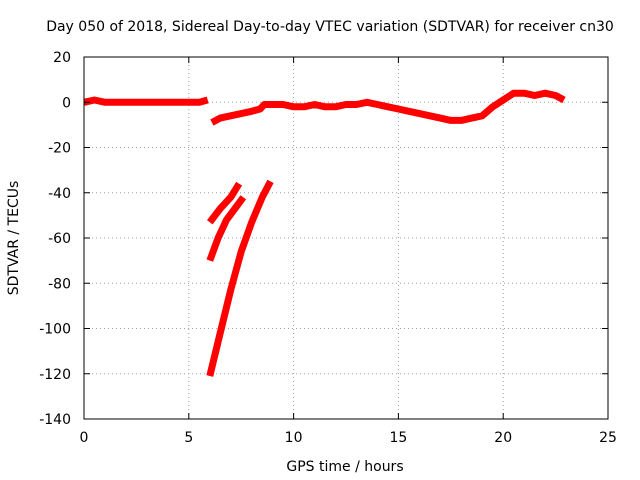 The height and width of the screenshot is (480, 640). What do you see at coordinates (503, 438) in the screenshot?
I see `x-tick-label: 20` at bounding box center [503, 438].